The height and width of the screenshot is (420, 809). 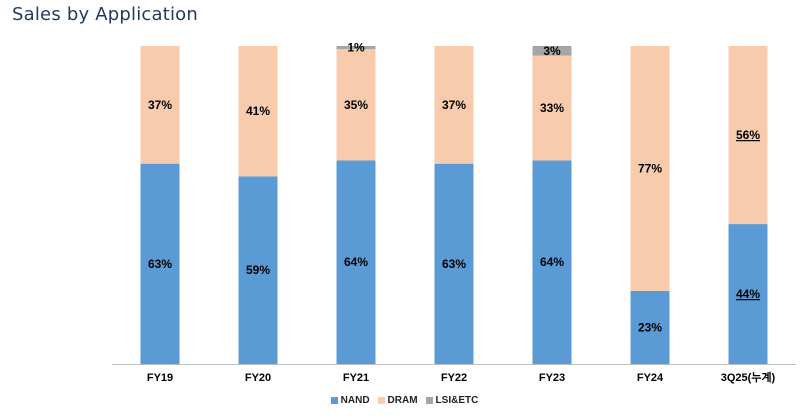 I want to click on legend-item-lsi: LSI&ETC, so click(x=452, y=400).